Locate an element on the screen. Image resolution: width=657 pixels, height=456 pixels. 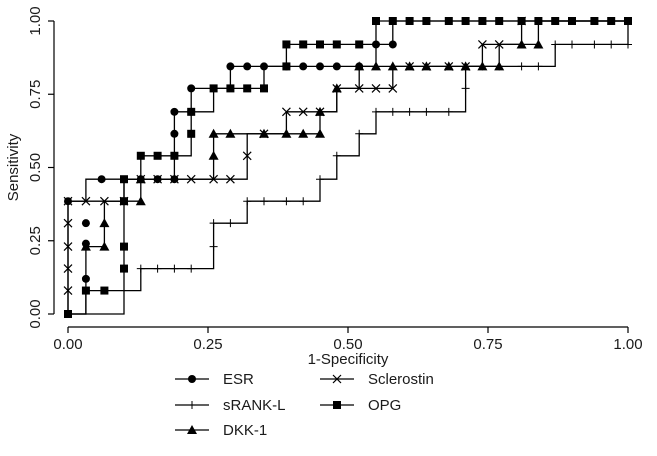
legend-item-sclerostin: Sclerostin is located at coordinates (377, 379).